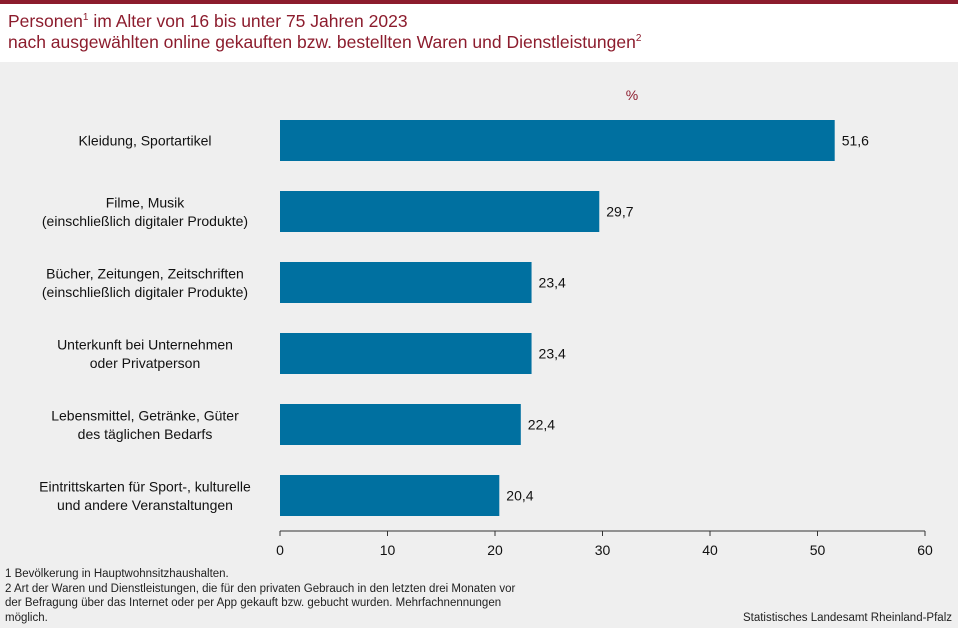 This screenshot has width=958, height=628. Describe the element at coordinates (145, 486) in the screenshot. I see `category-label: Eintrittskarten für Sport-, kulturelle` at that location.